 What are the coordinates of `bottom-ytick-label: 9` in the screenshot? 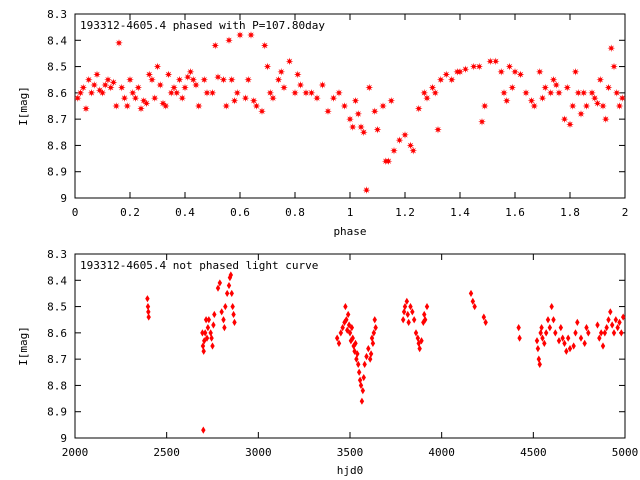 It's located at (63, 438).